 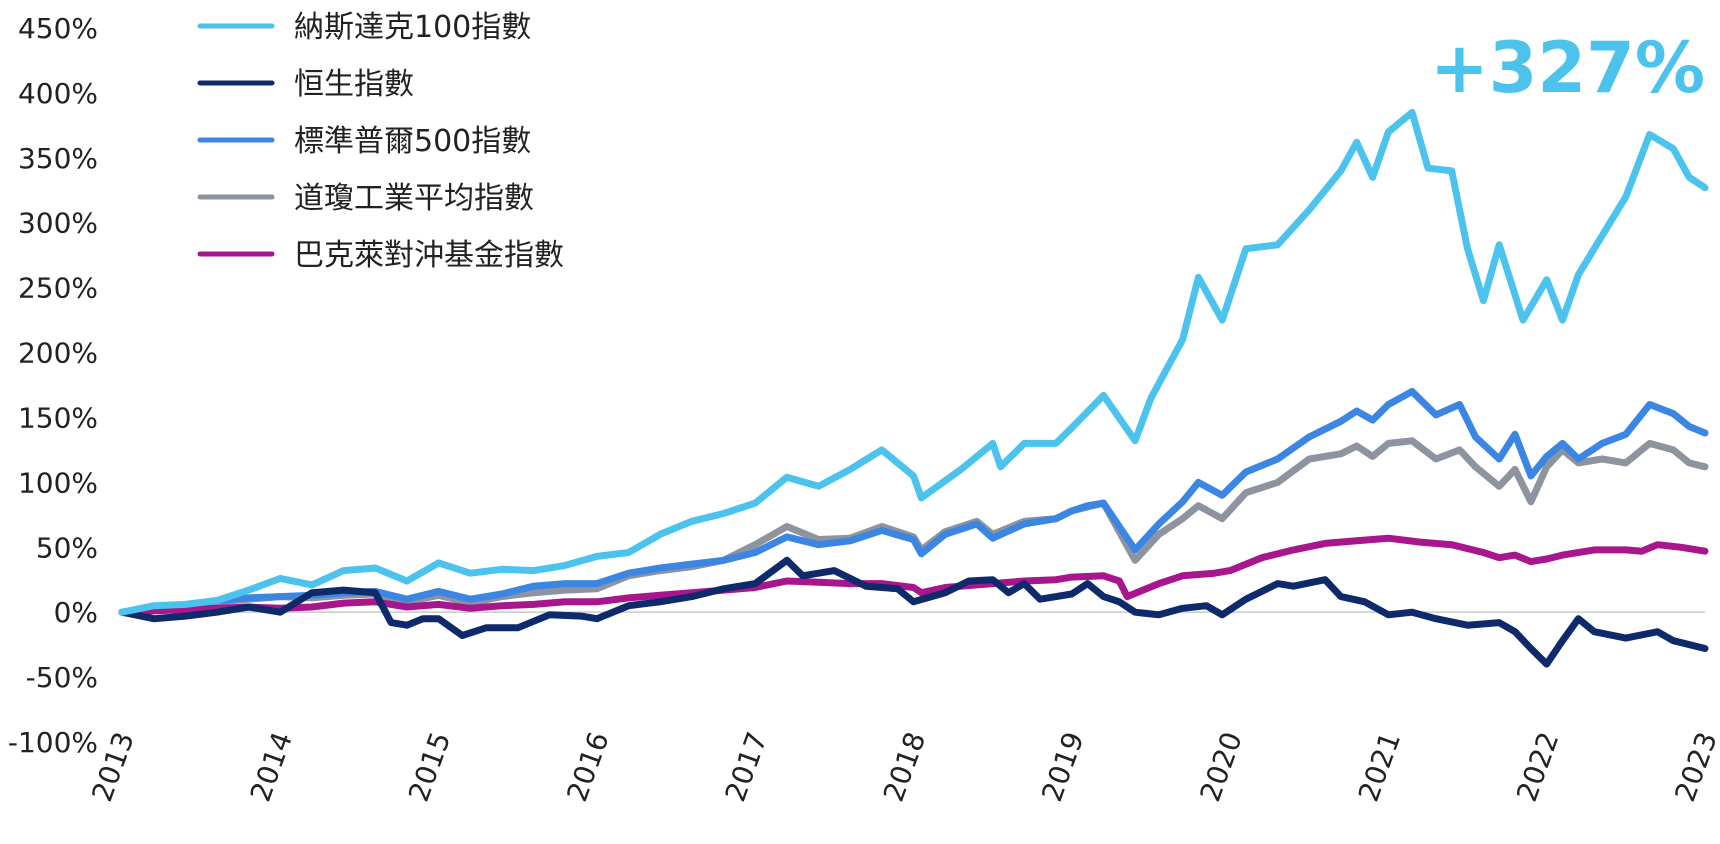 I want to click on y-tick-label: 100%, so click(x=58, y=482).